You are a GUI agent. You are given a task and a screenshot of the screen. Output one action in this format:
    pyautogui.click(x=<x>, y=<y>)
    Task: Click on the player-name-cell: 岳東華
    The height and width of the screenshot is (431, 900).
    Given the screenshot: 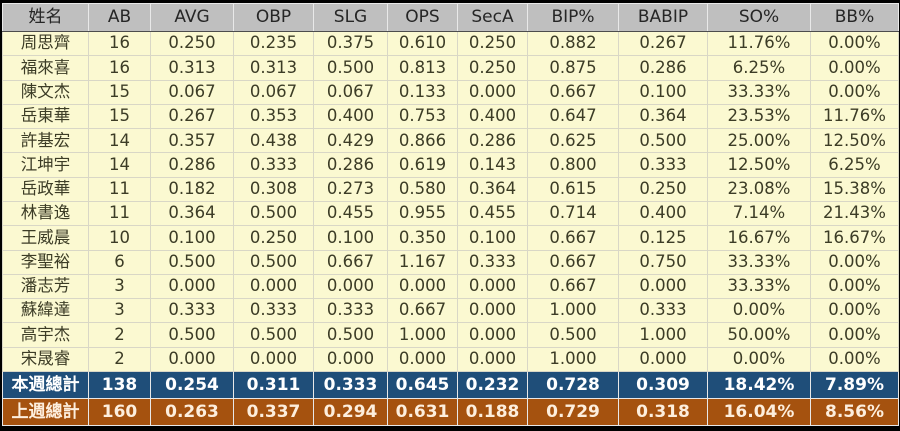 What is the action you would take?
    pyautogui.click(x=45, y=116)
    